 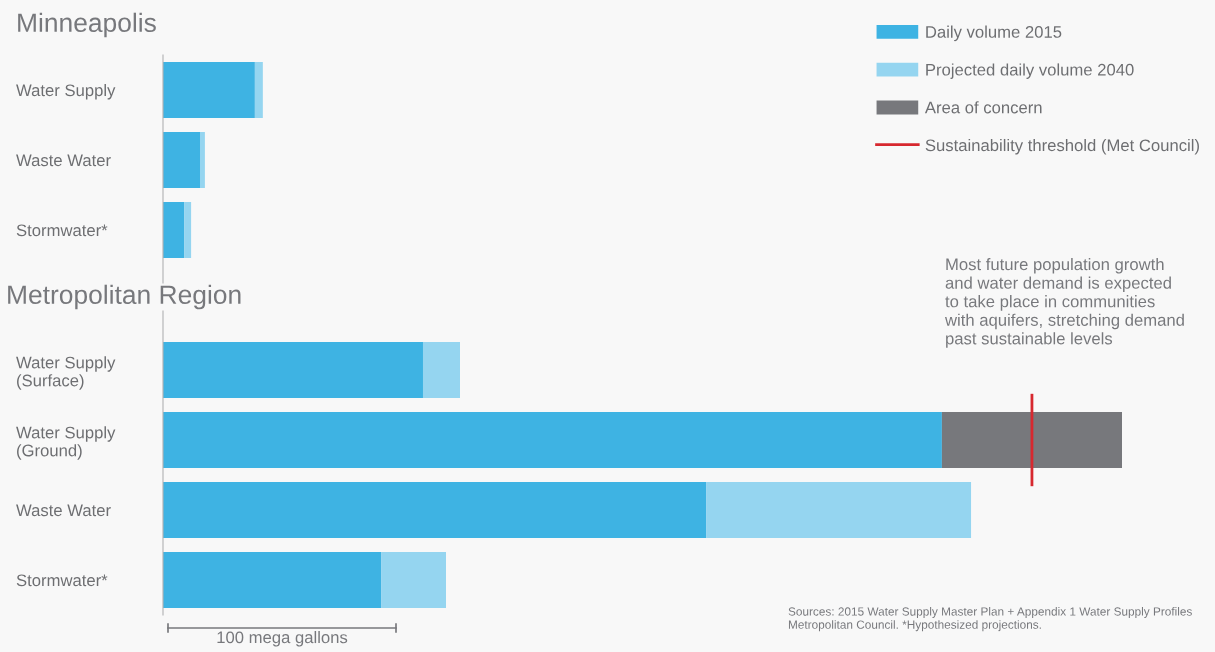 What do you see at coordinates (66, 443) in the screenshot?
I see `y-tick-label: Water Supply (Ground)` at bounding box center [66, 443].